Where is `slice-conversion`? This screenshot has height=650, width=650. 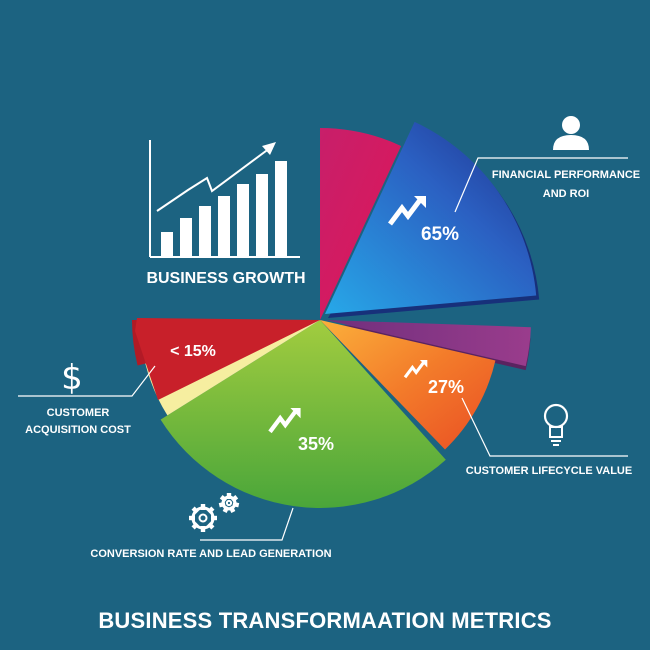
slice-conversion is located at coordinates (303, 414).